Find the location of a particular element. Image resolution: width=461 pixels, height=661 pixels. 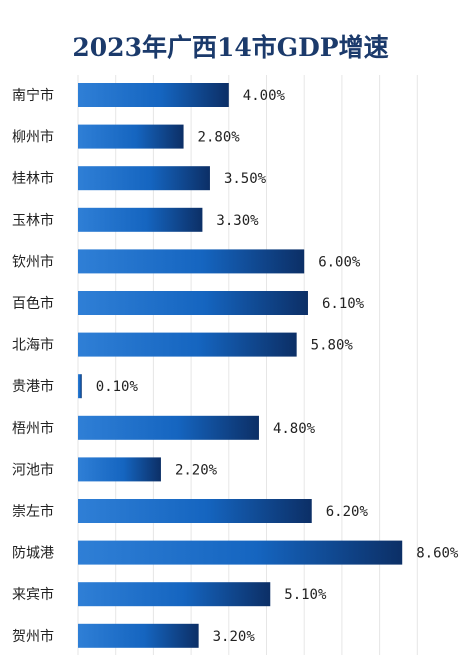

value-label: 6.00% is located at coordinates (339, 262).